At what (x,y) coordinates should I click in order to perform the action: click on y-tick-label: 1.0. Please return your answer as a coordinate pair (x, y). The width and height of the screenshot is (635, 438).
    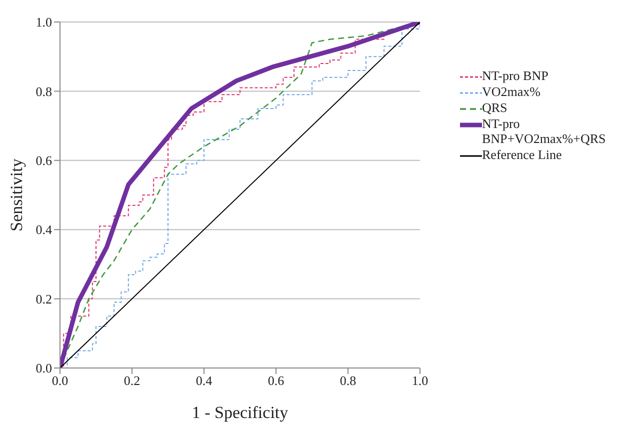
    Looking at the image, I should click on (44, 22).